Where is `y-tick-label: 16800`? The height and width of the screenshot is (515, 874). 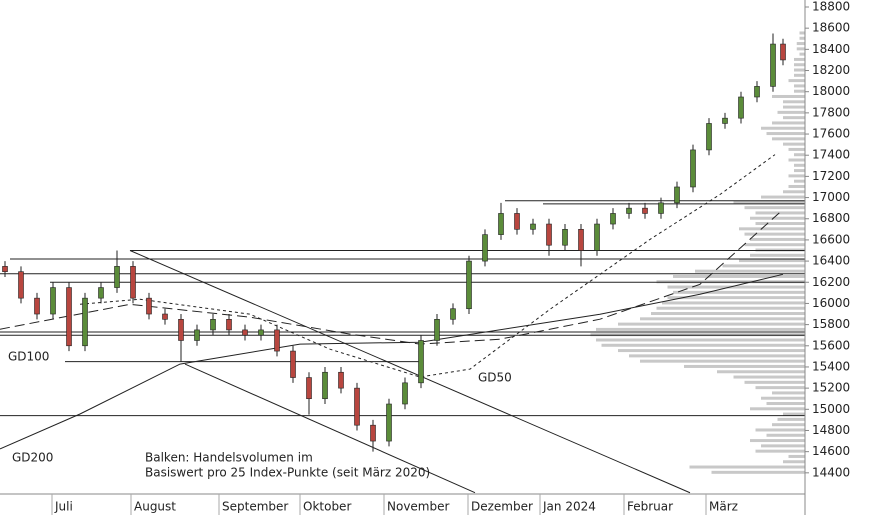
y-tick-label: 16800 is located at coordinates (831, 218).